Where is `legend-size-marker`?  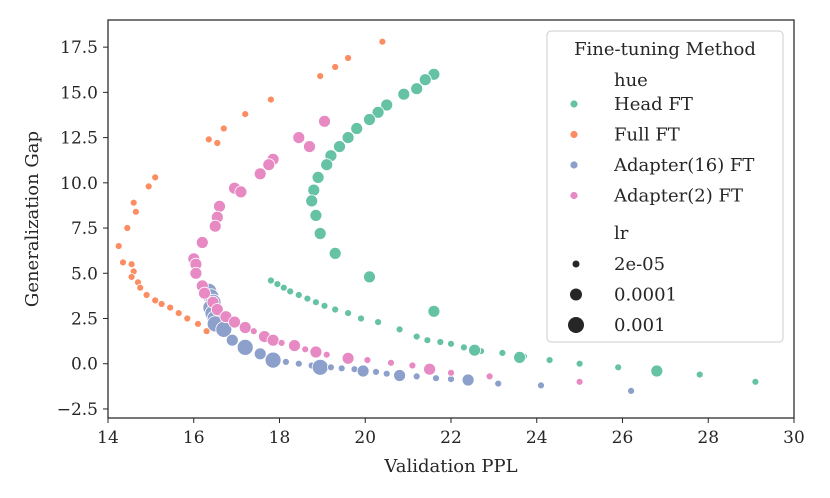 legend-size-marker is located at coordinates (576, 264).